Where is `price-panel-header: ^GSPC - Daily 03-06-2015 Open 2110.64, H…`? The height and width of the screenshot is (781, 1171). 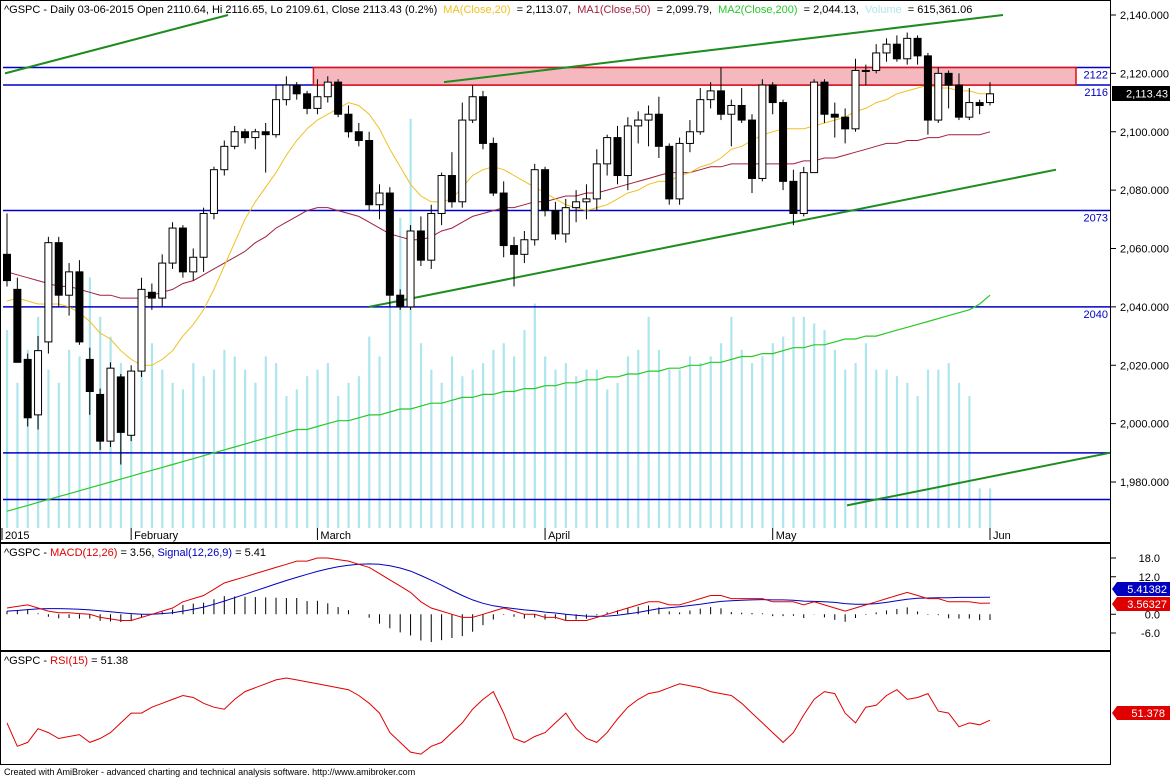 price-panel-header: ^GSPC - Daily 03-06-2015 Open 2110.64, H… is located at coordinates (488, 10).